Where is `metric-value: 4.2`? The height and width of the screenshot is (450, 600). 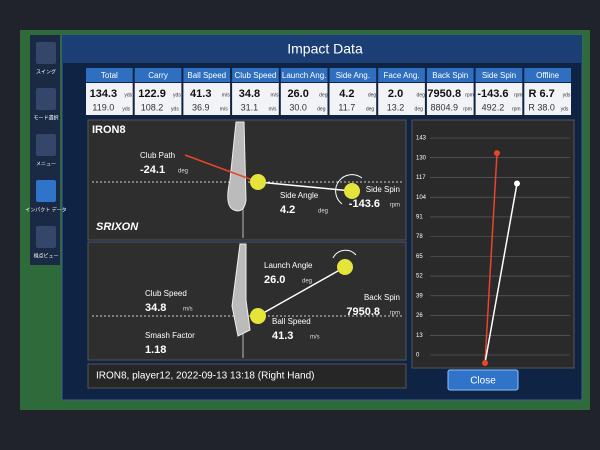 metric-value: 4.2 is located at coordinates (287, 210).